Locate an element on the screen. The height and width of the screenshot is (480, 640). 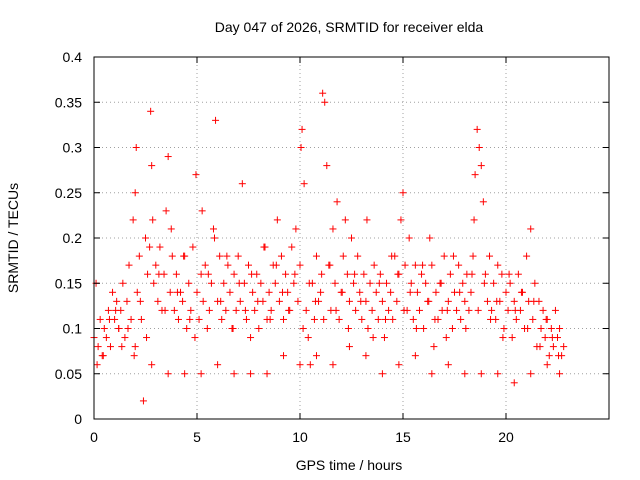
y-tick-label: 0.05 is located at coordinates (68, 374).